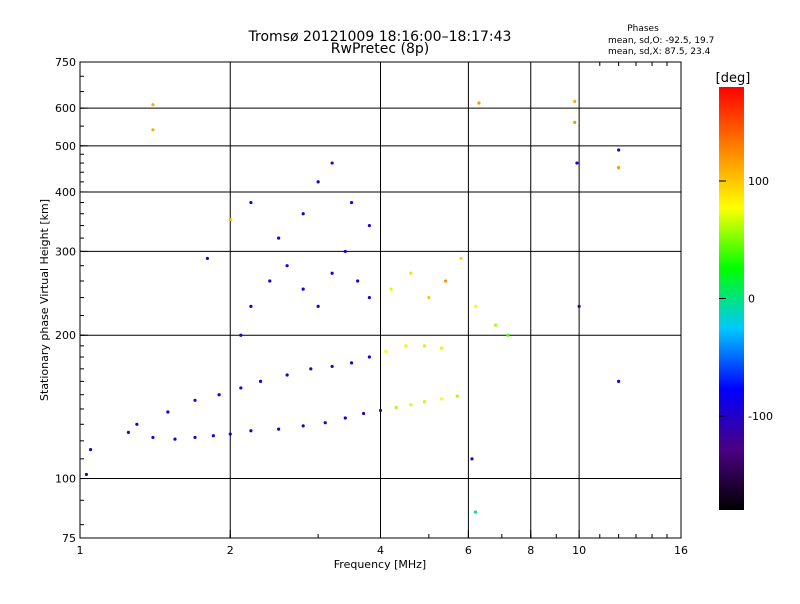  I want to click on x-tick-label: 10, so click(579, 550).